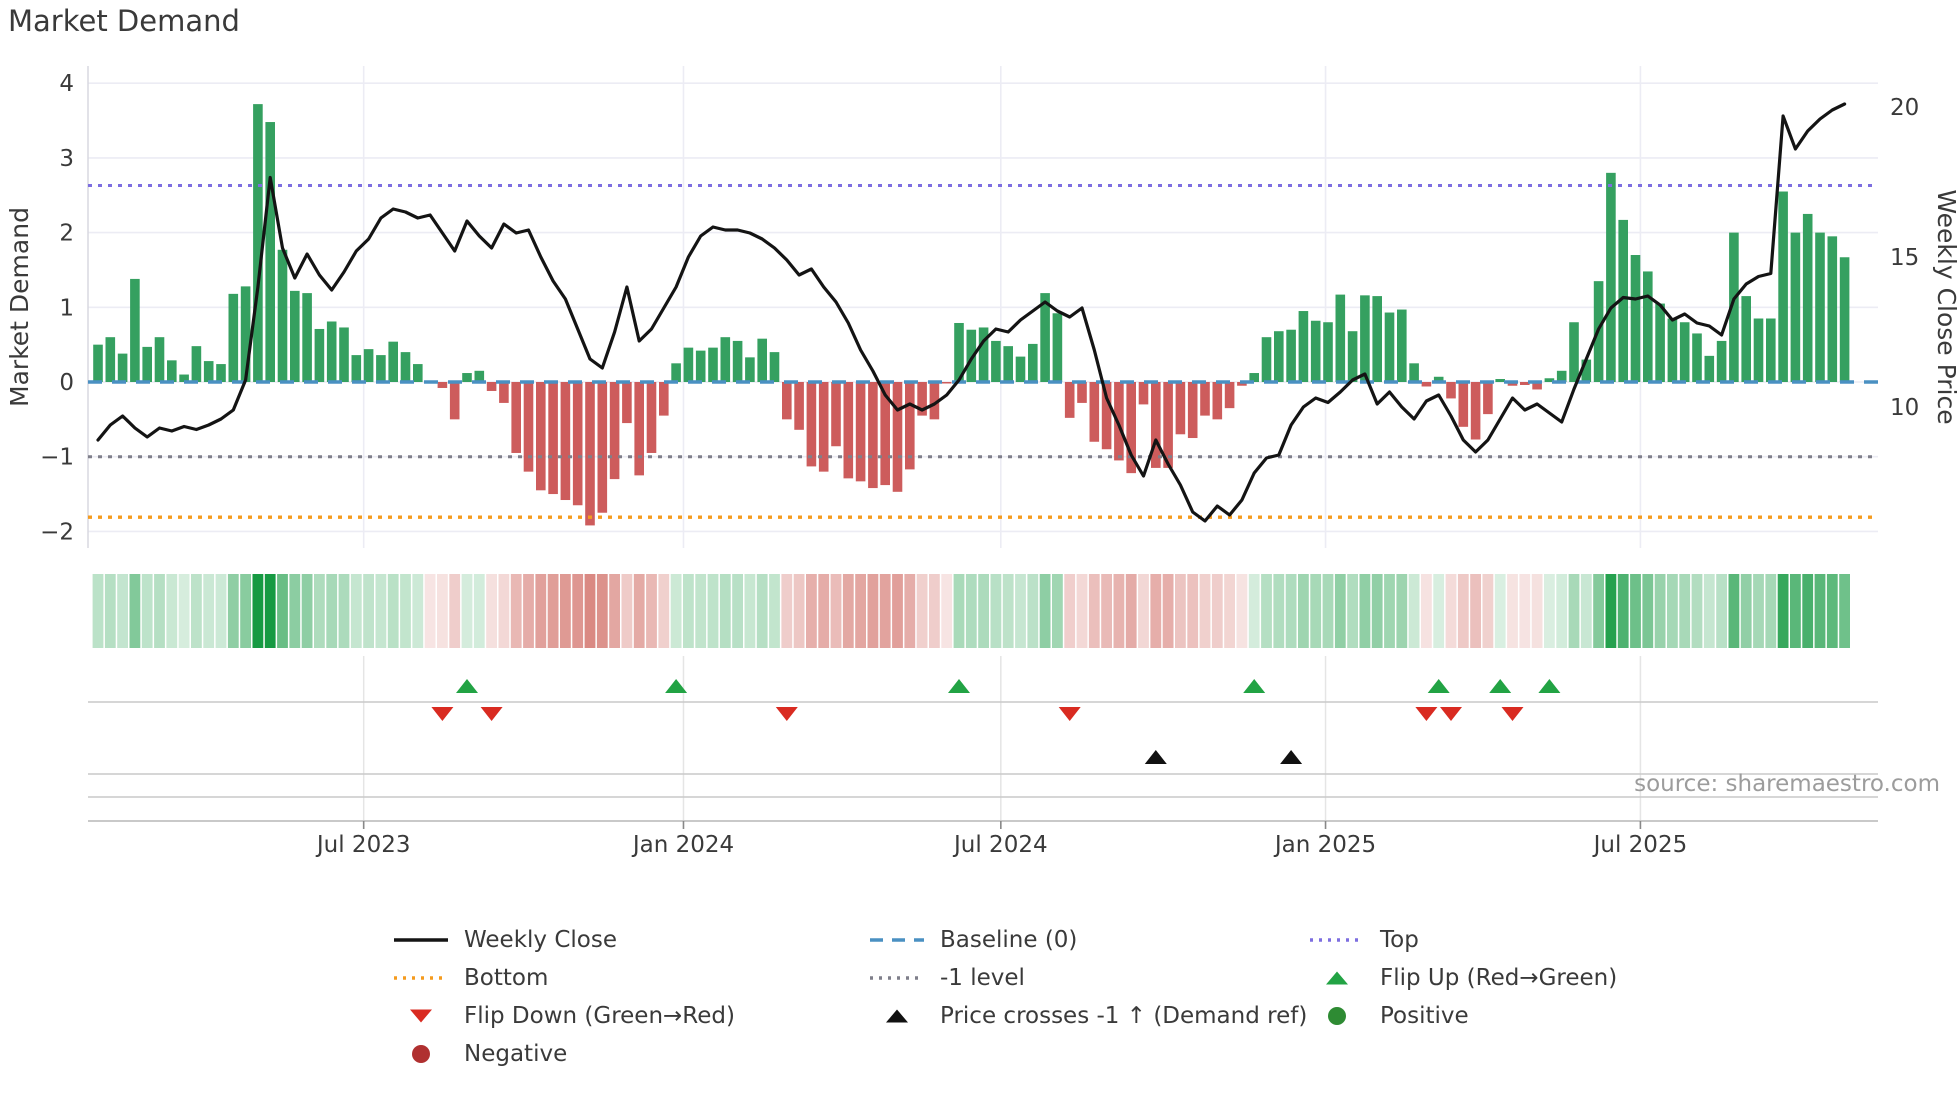  Describe the element at coordinates (516, 1054) in the screenshot. I see `legend-label: Negative` at that location.